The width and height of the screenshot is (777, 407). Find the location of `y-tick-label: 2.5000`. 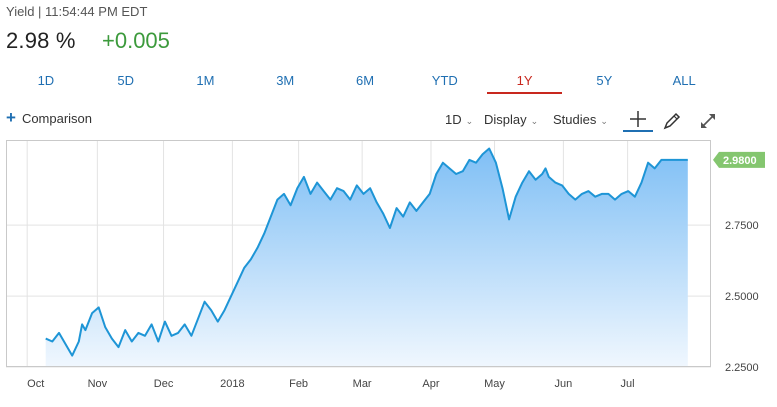

y-tick-label: 2.5000 is located at coordinates (742, 297).